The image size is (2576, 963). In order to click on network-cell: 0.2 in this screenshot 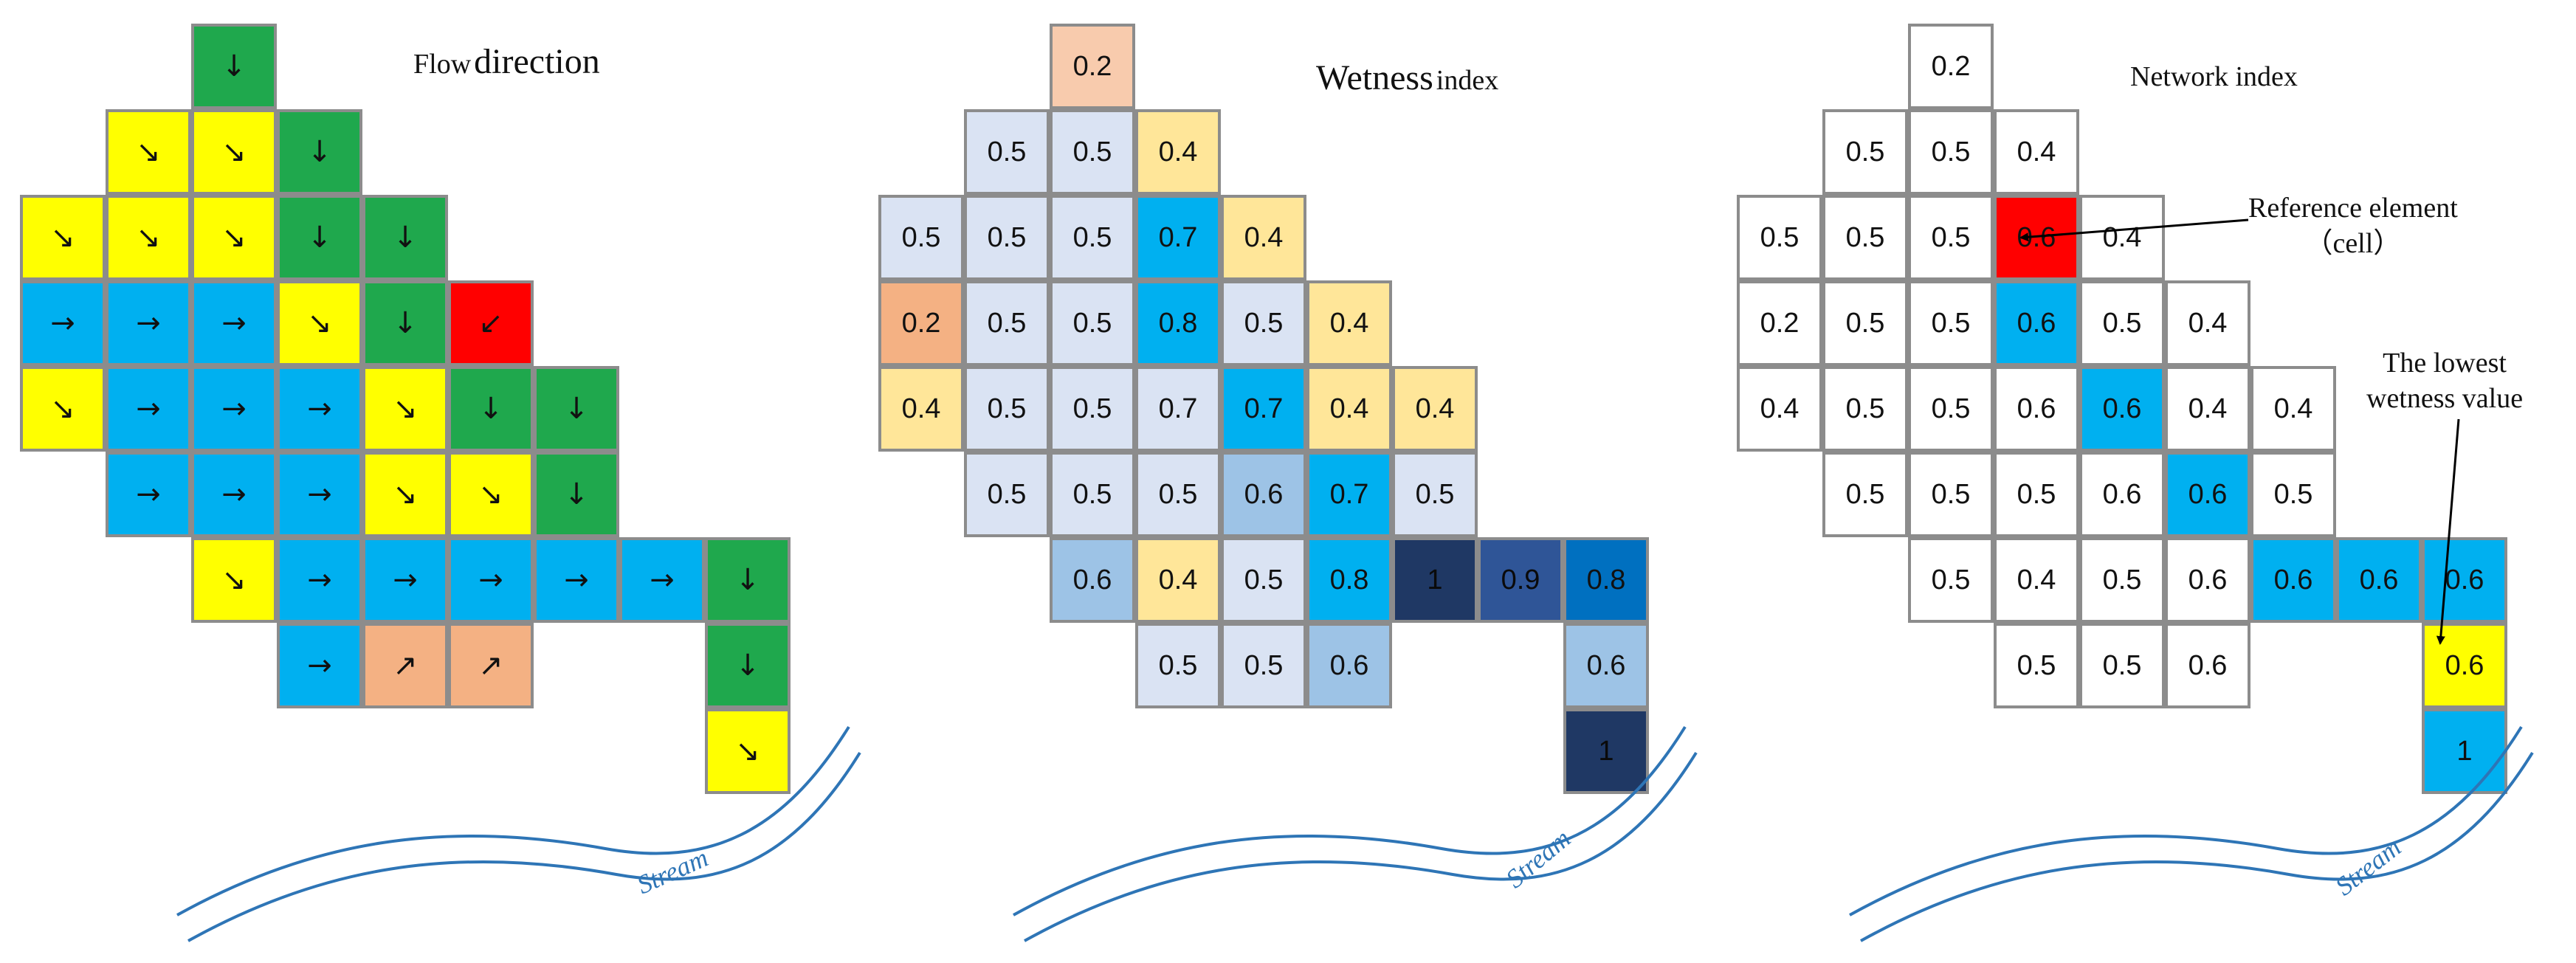, I will do `click(1951, 67)`.